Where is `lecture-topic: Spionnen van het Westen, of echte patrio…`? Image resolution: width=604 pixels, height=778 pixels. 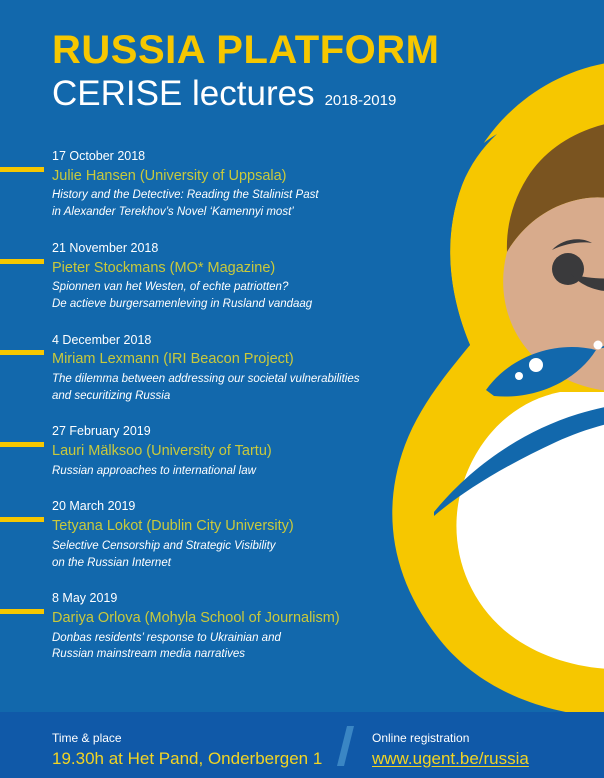 lecture-topic: Spionnen van het Westen, of echte patrio… is located at coordinates (241, 295).